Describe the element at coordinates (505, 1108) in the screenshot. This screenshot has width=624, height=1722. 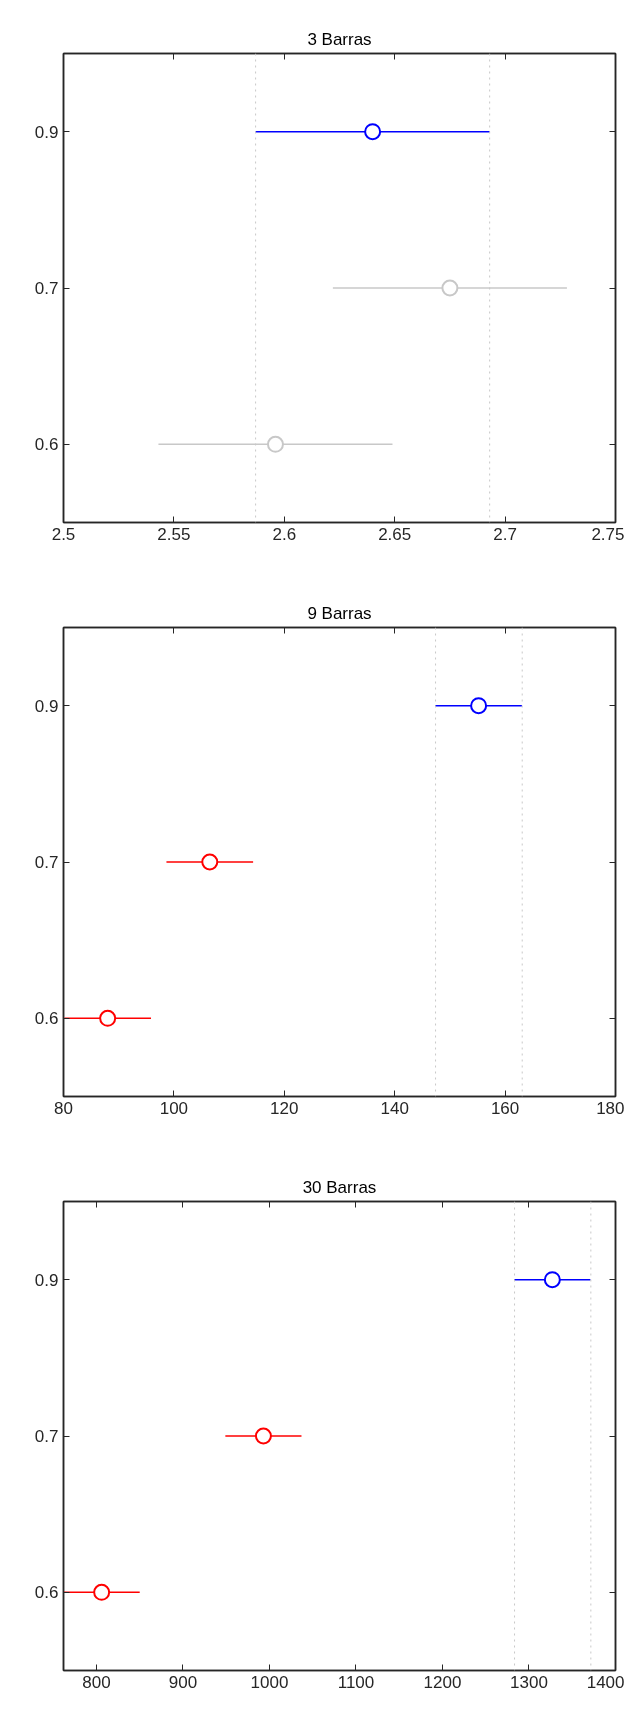
I see `x-tick-label: 160` at that location.